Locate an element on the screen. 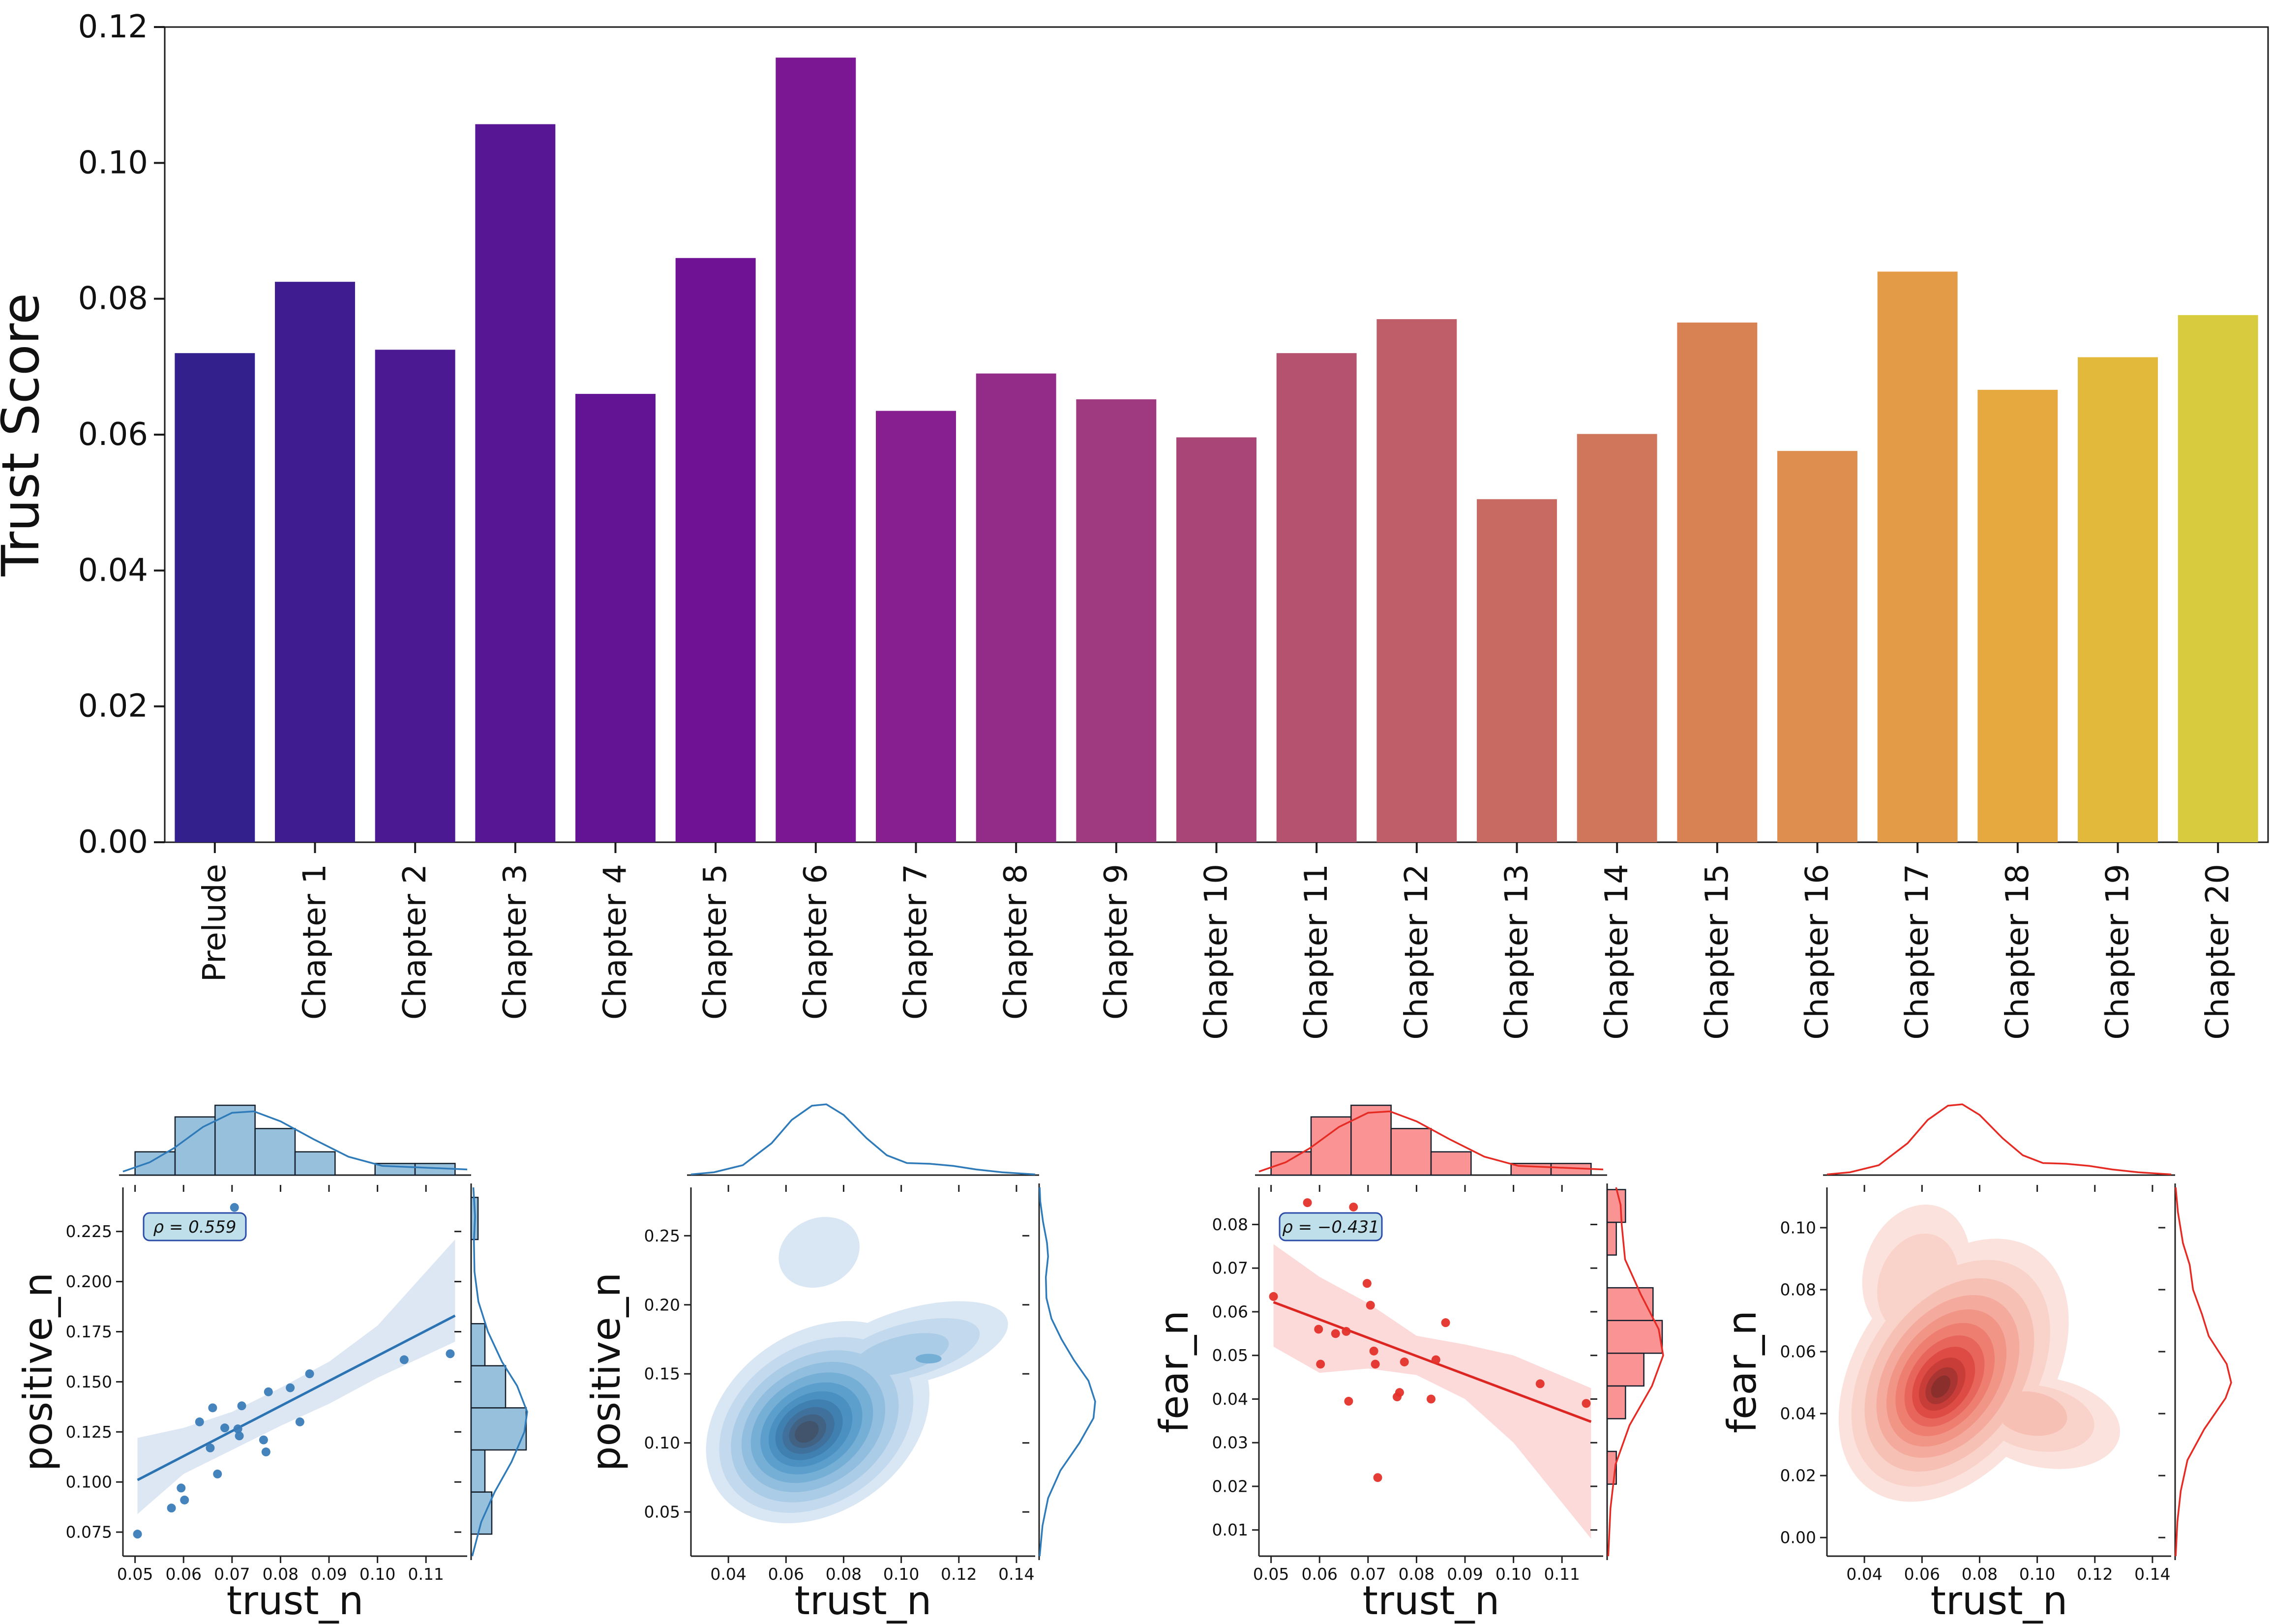 The image size is (2272, 1624). y-tick-label: 0.150 is located at coordinates (89, 1381).